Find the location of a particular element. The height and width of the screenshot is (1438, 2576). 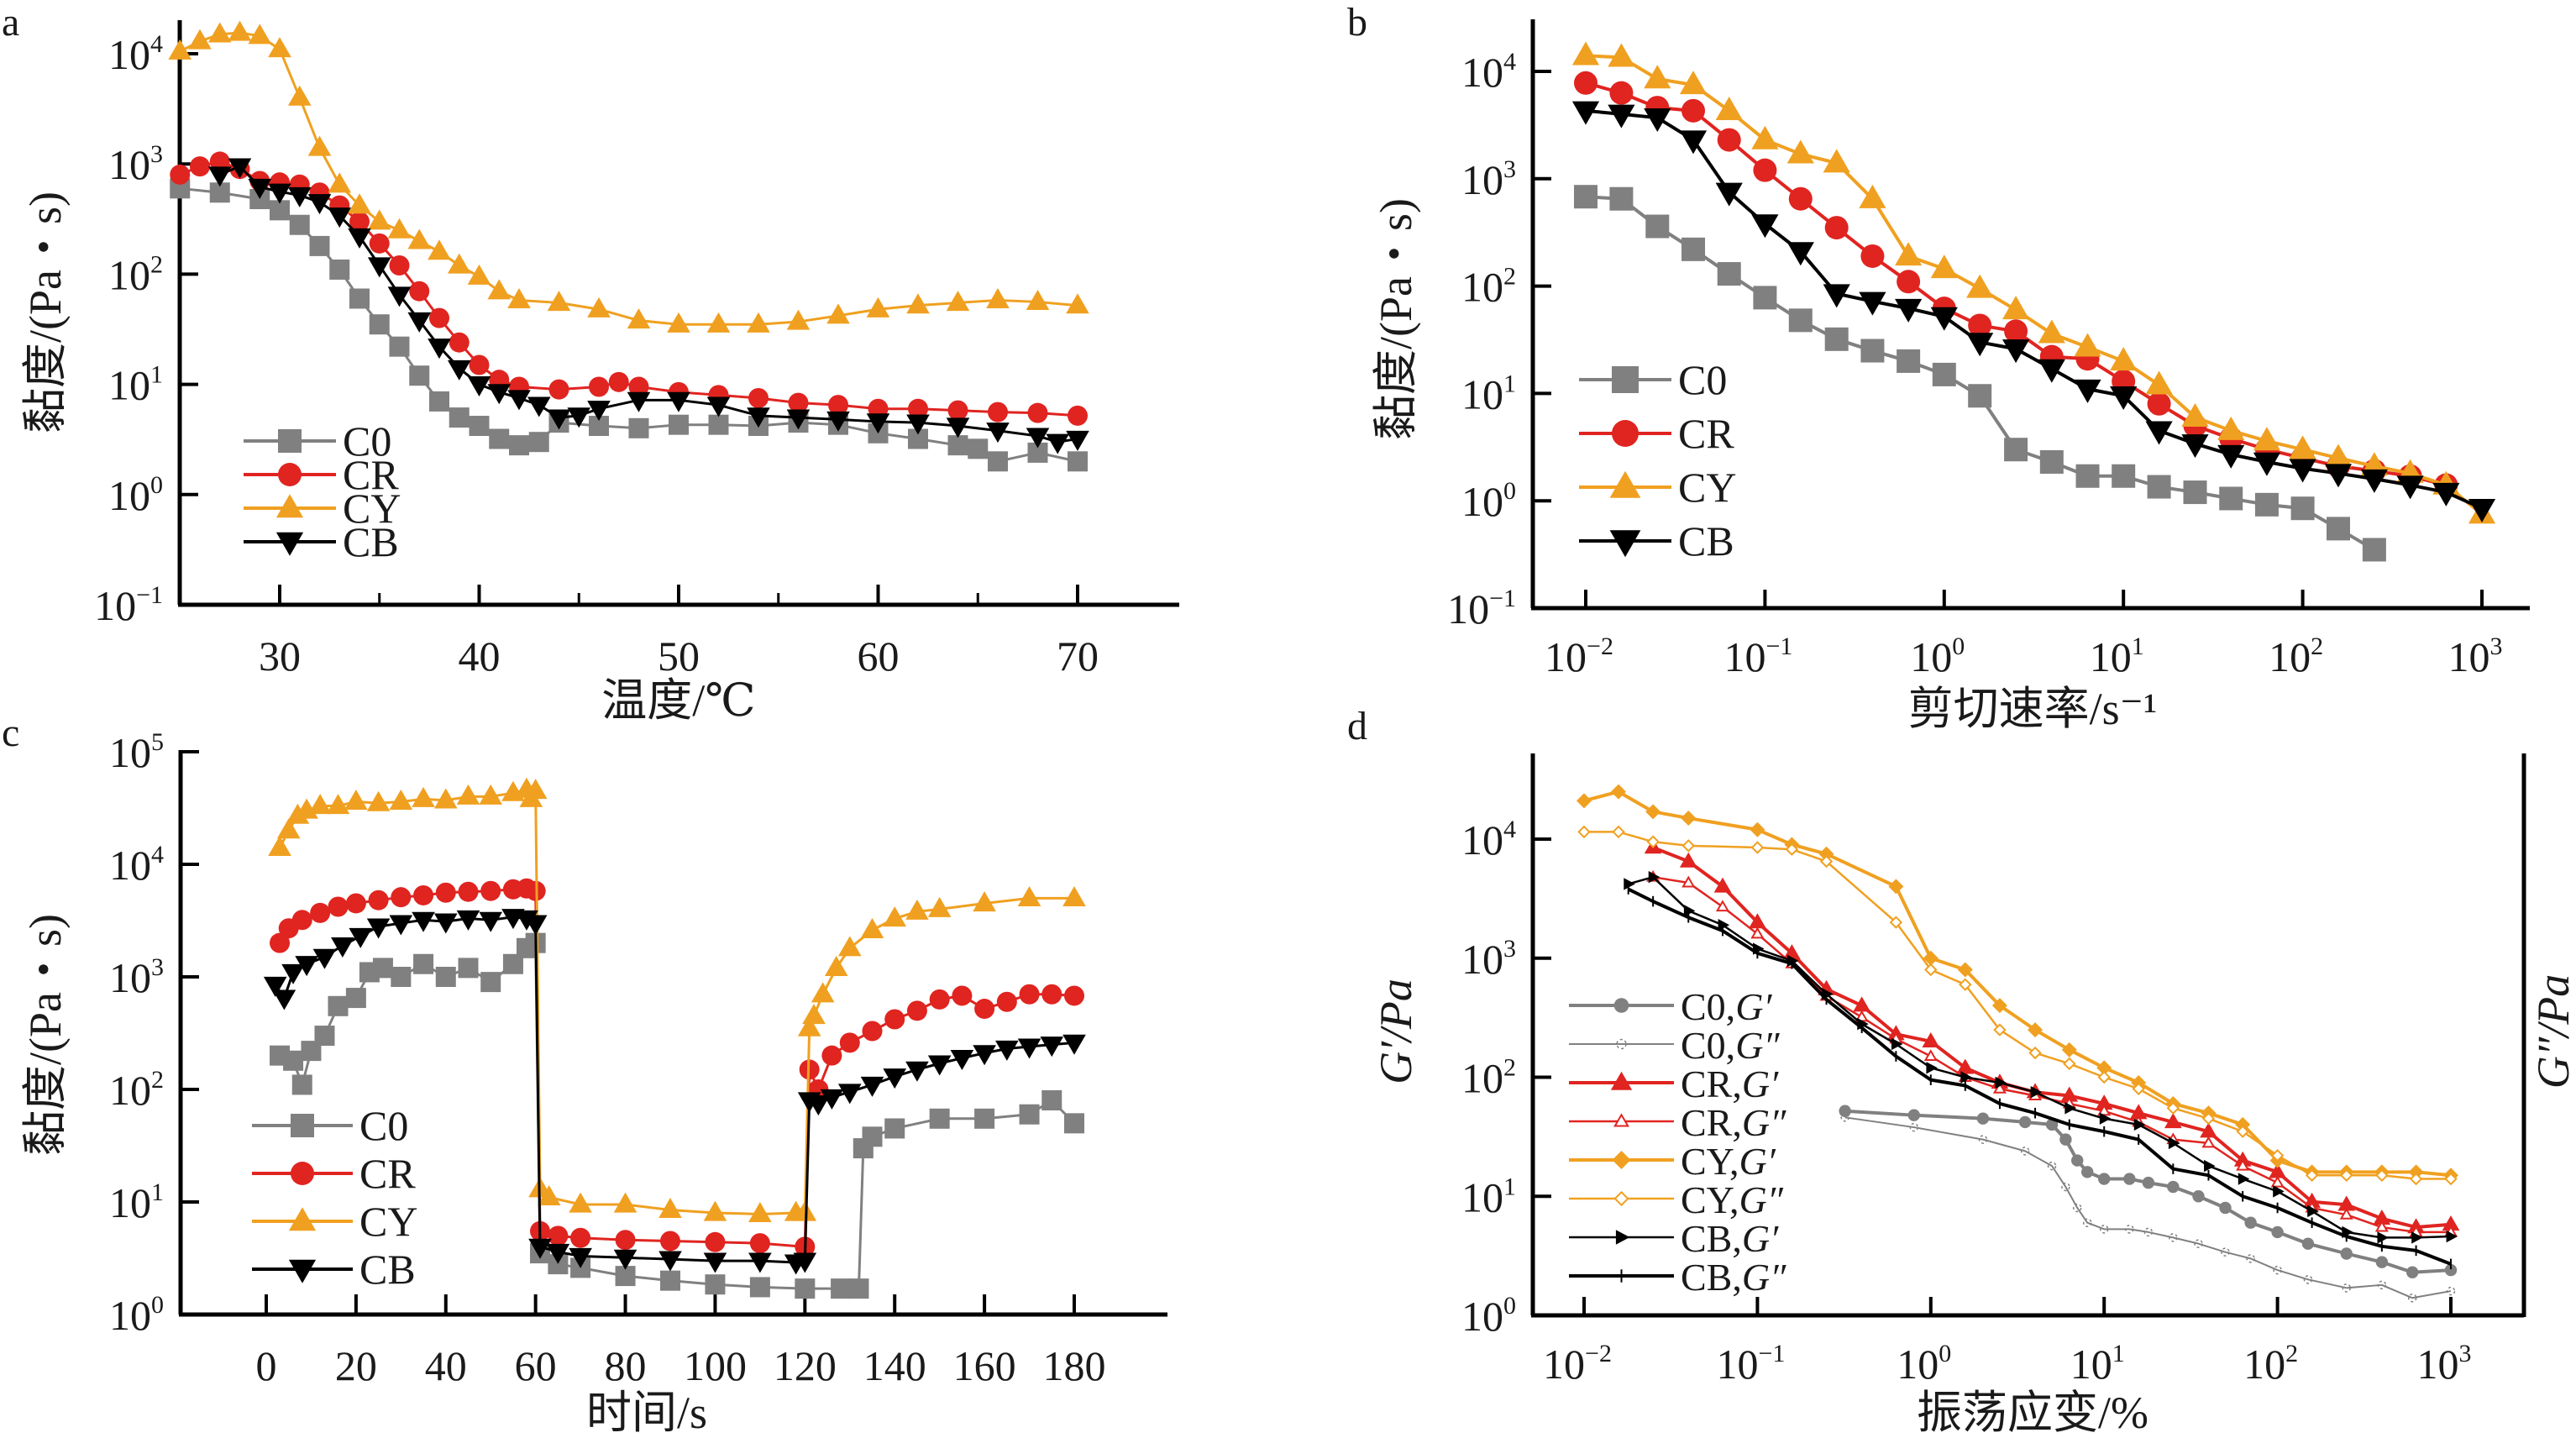

x-tick-label: 10⁰ is located at coordinates (1924, 1364).